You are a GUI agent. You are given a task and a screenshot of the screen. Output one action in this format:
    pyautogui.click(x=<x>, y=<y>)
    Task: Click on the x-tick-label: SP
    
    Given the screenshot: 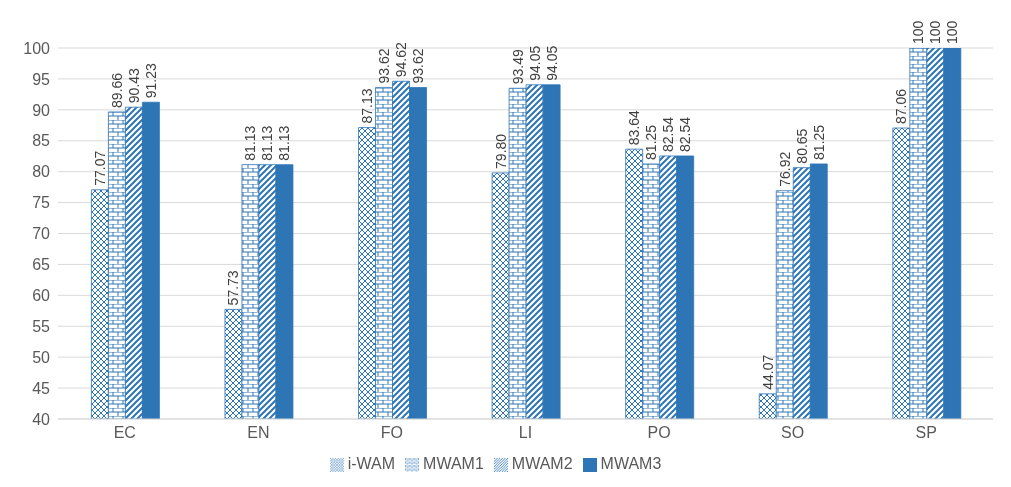 What is the action you would take?
    pyautogui.click(x=926, y=433)
    